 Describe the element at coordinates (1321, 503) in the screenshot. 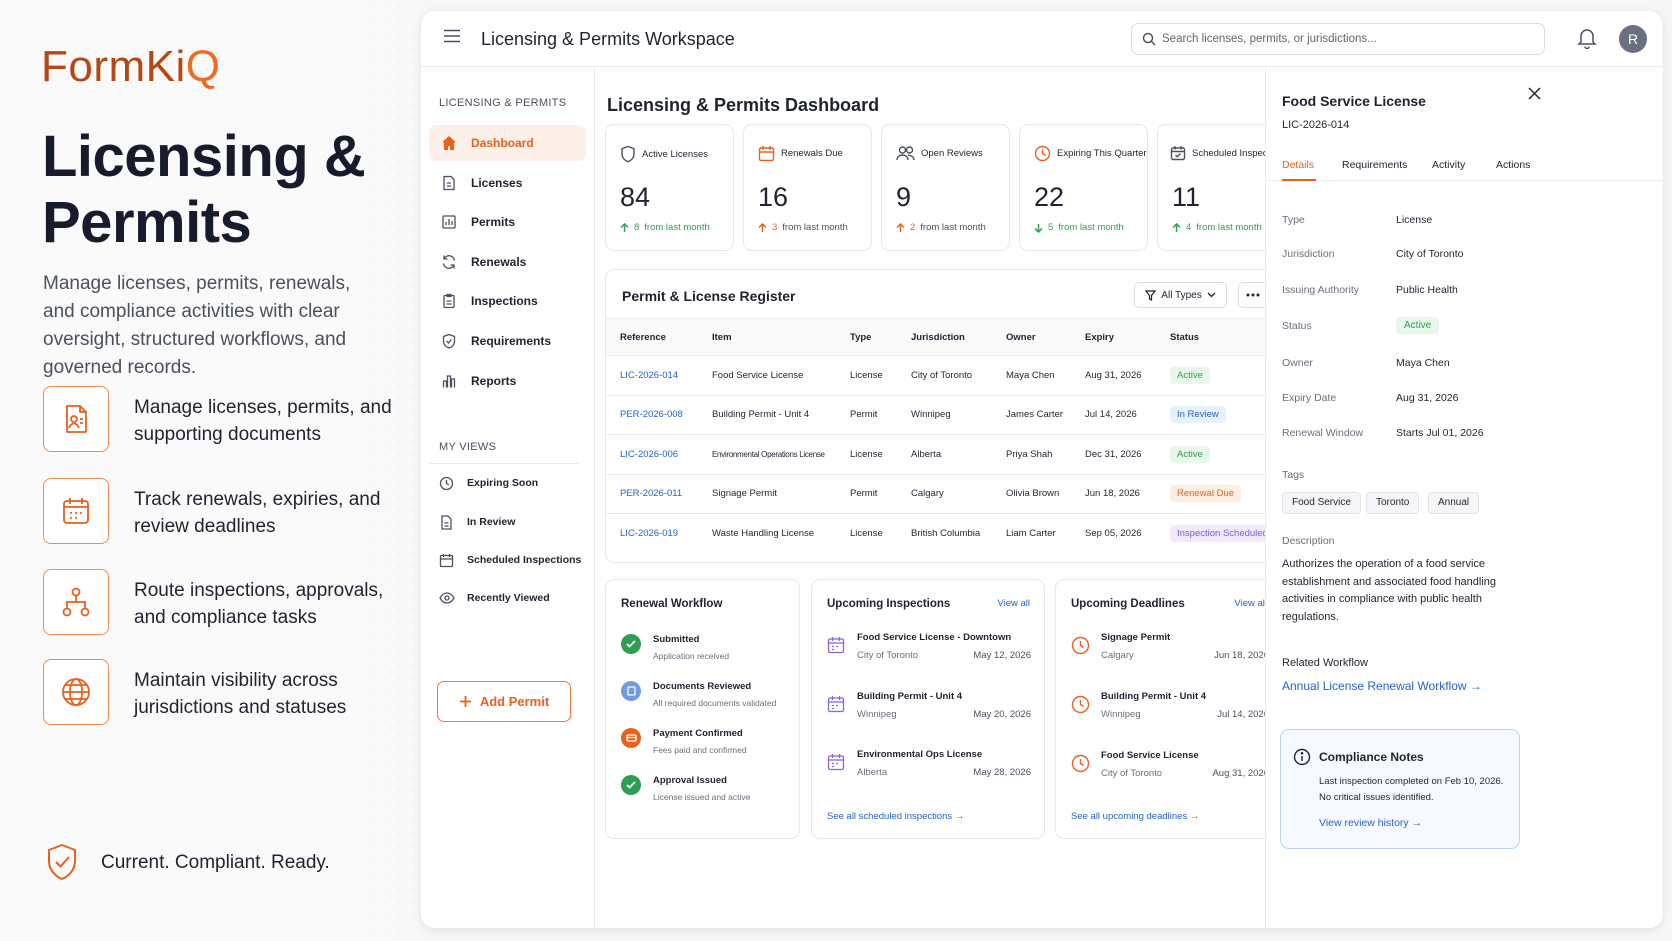

I see `tag-chip: Food Service` at that location.